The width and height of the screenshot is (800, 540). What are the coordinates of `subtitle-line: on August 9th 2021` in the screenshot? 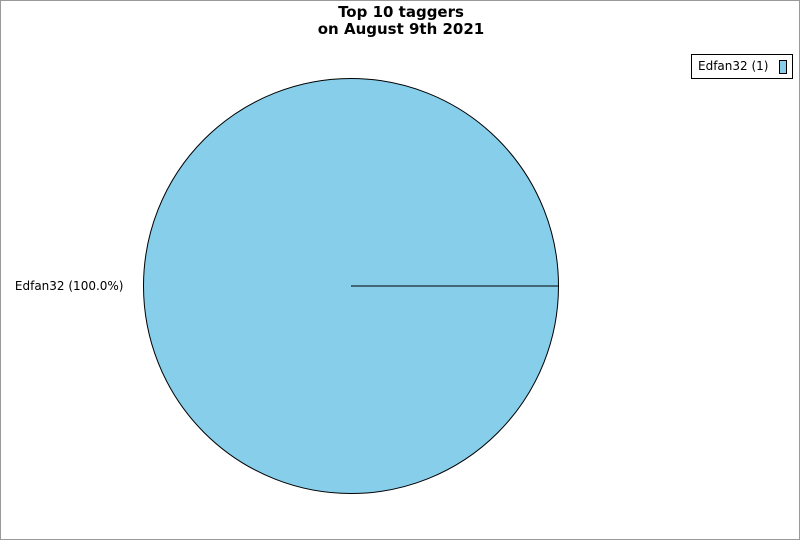 It's located at (401, 29).